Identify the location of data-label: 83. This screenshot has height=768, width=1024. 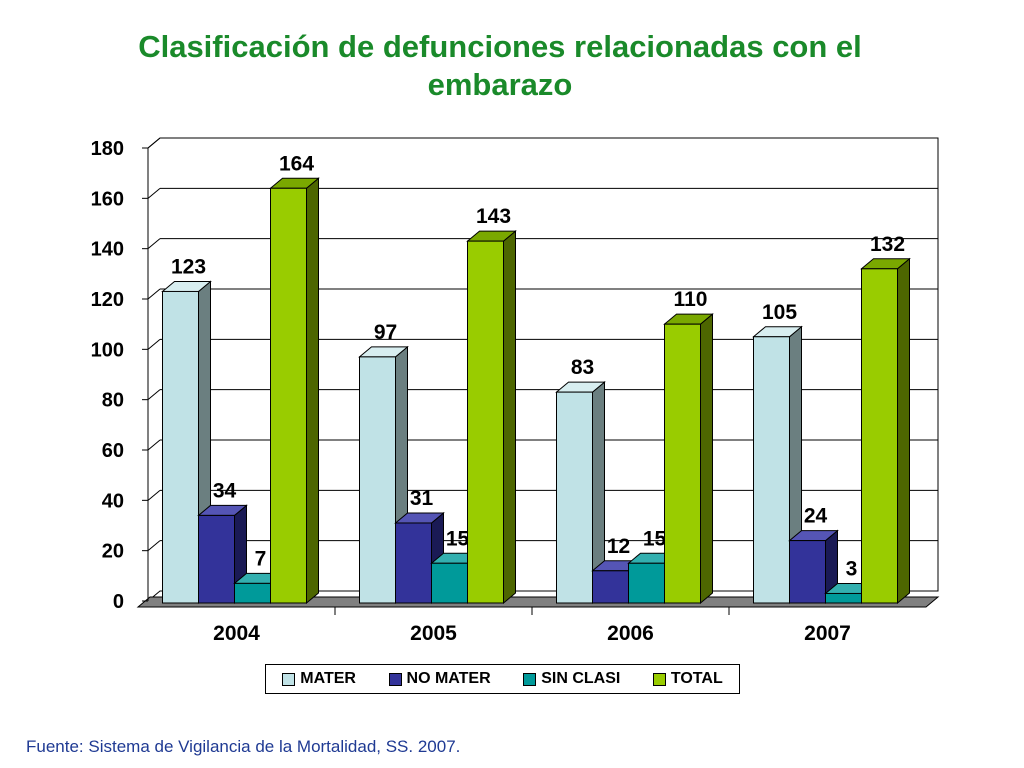
(582, 367).